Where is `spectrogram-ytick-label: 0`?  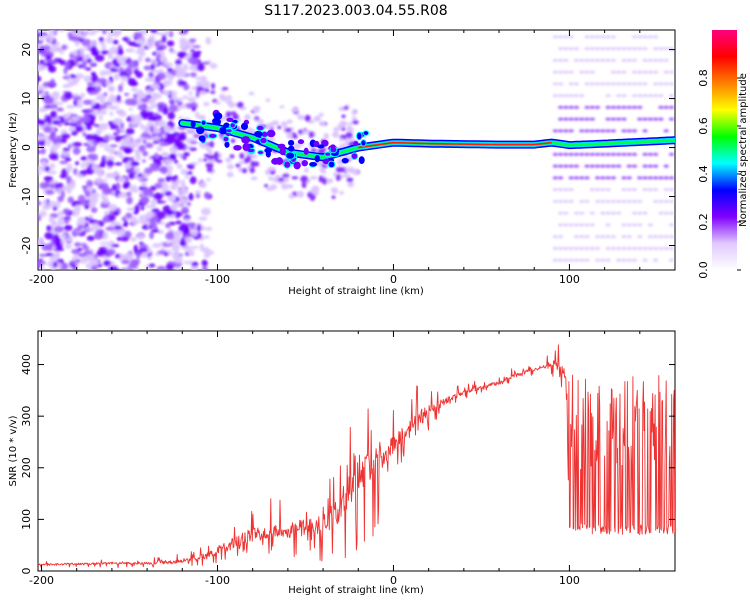 spectrogram-ytick-label: 0 is located at coordinates (26, 147).